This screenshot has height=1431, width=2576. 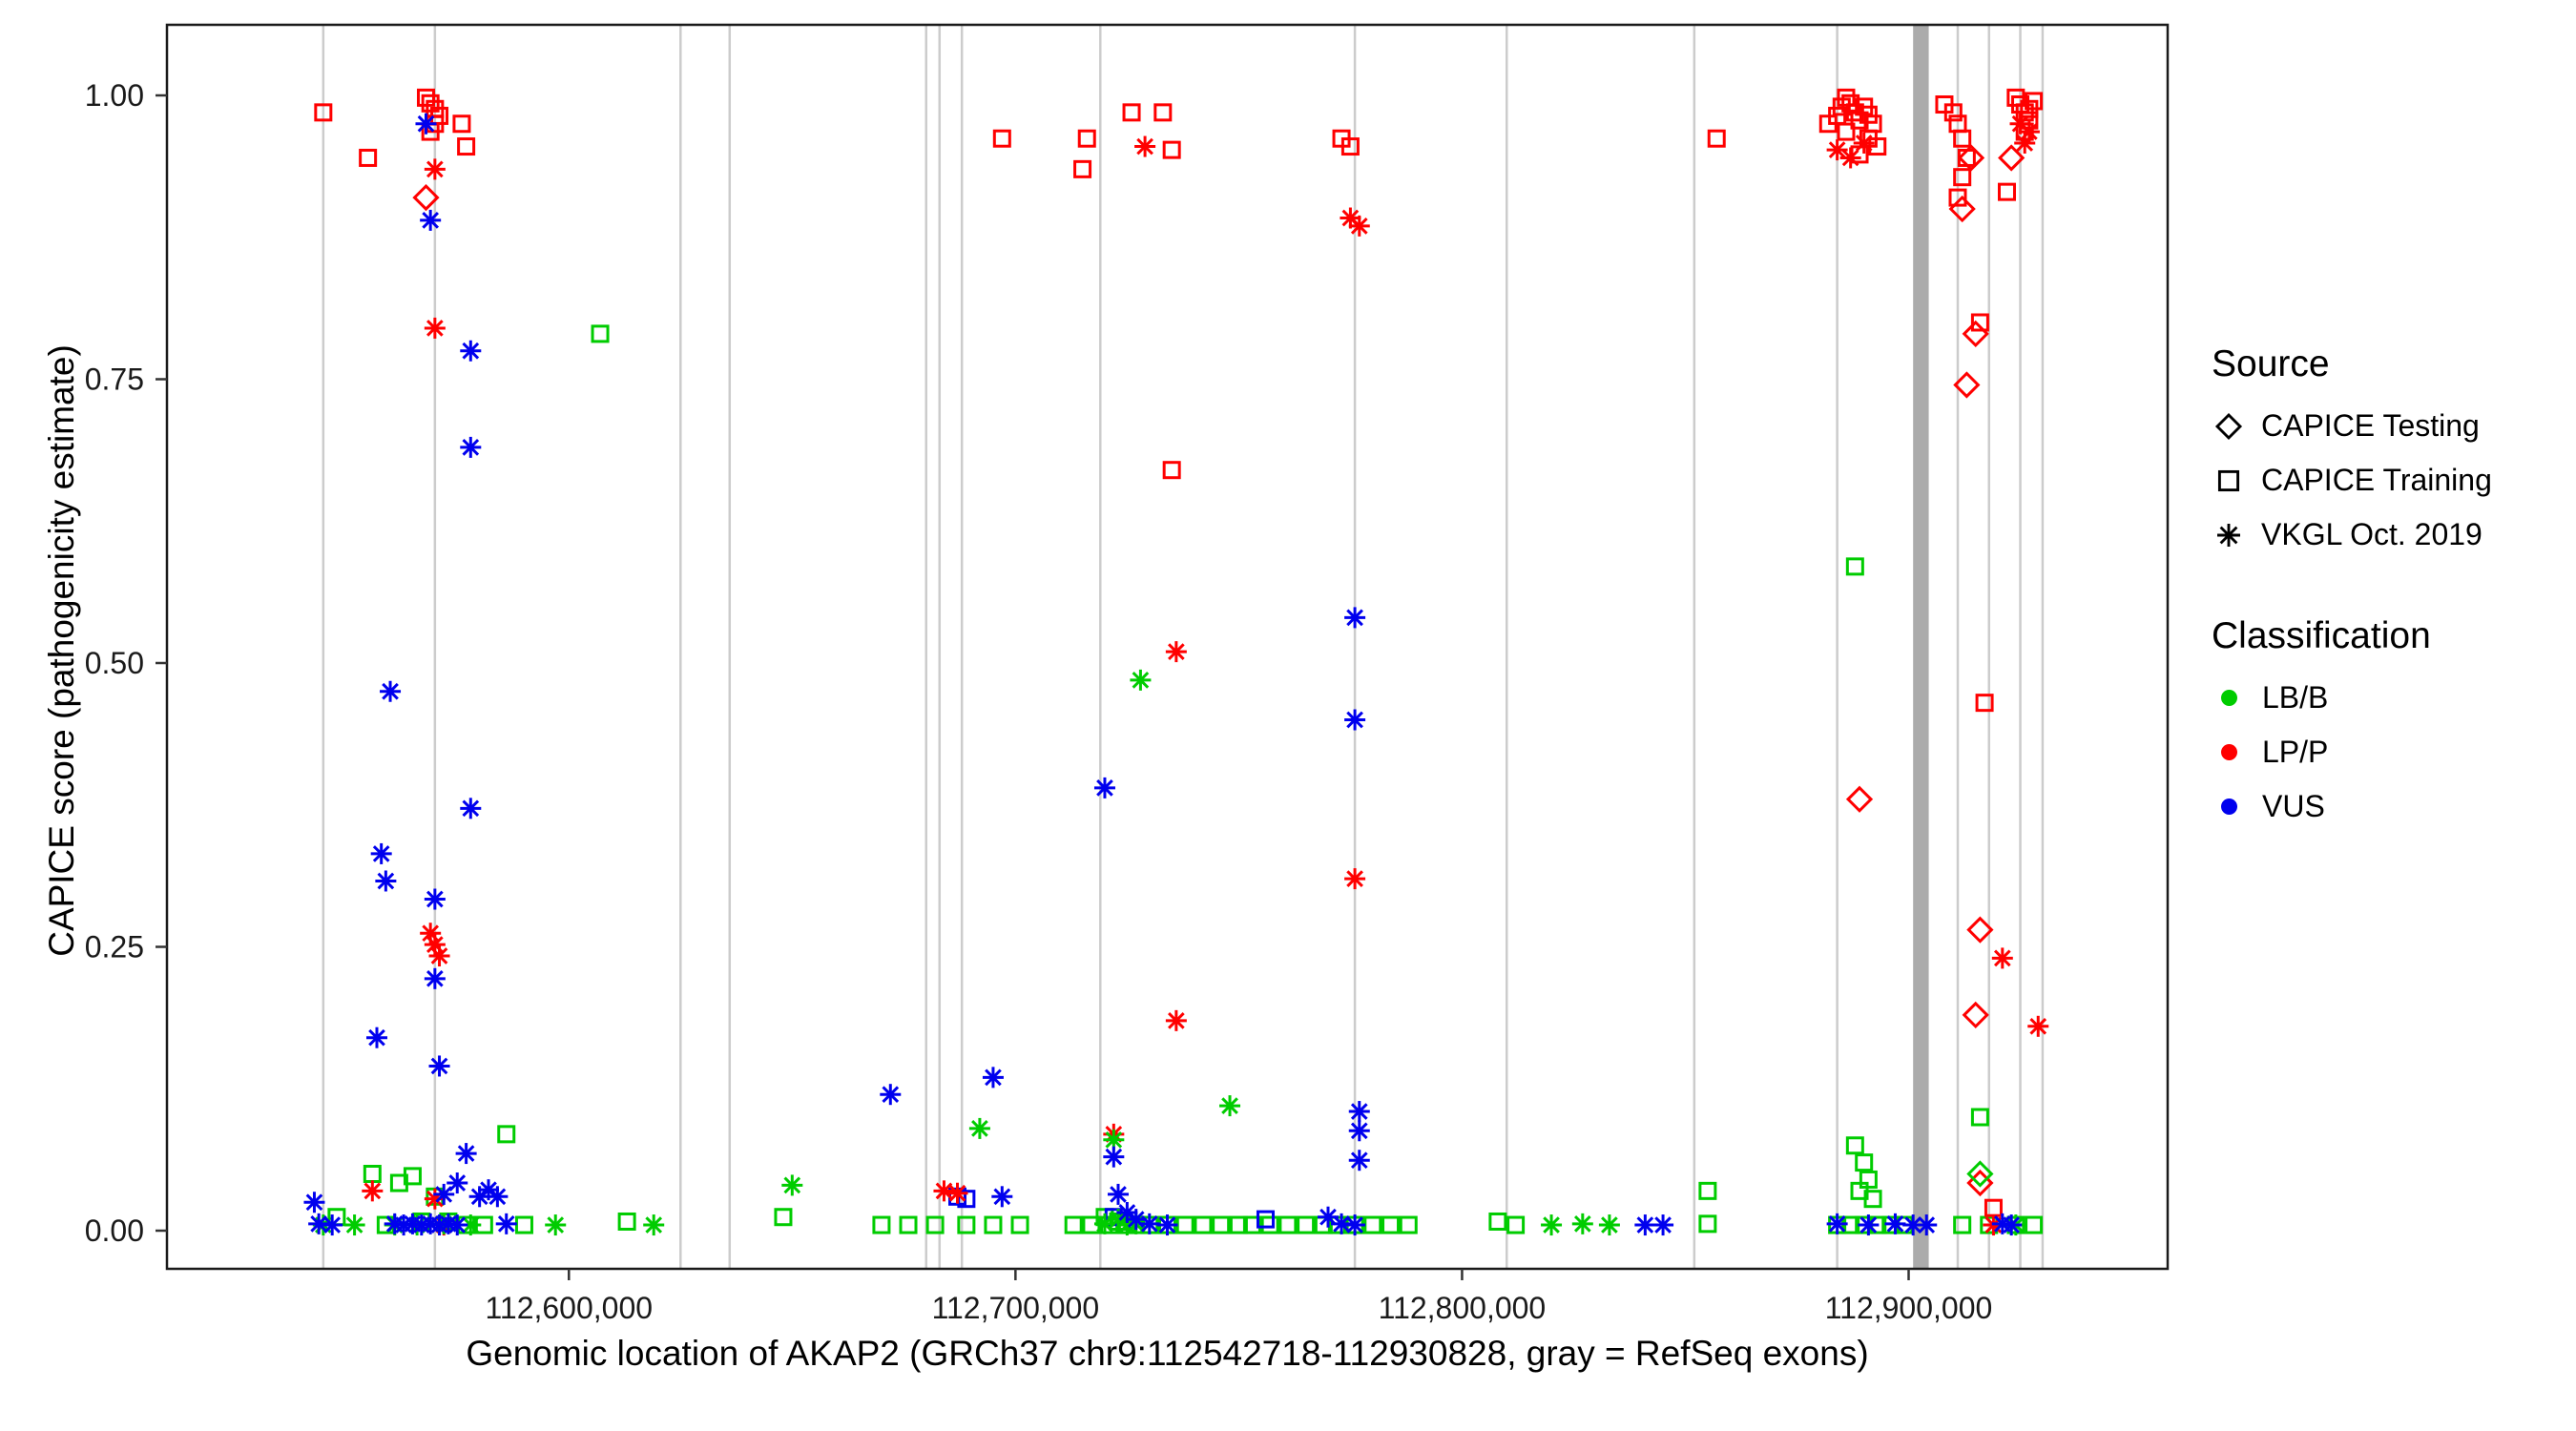 I want to click on legend-item-label: LB/B, so click(x=2295, y=697).